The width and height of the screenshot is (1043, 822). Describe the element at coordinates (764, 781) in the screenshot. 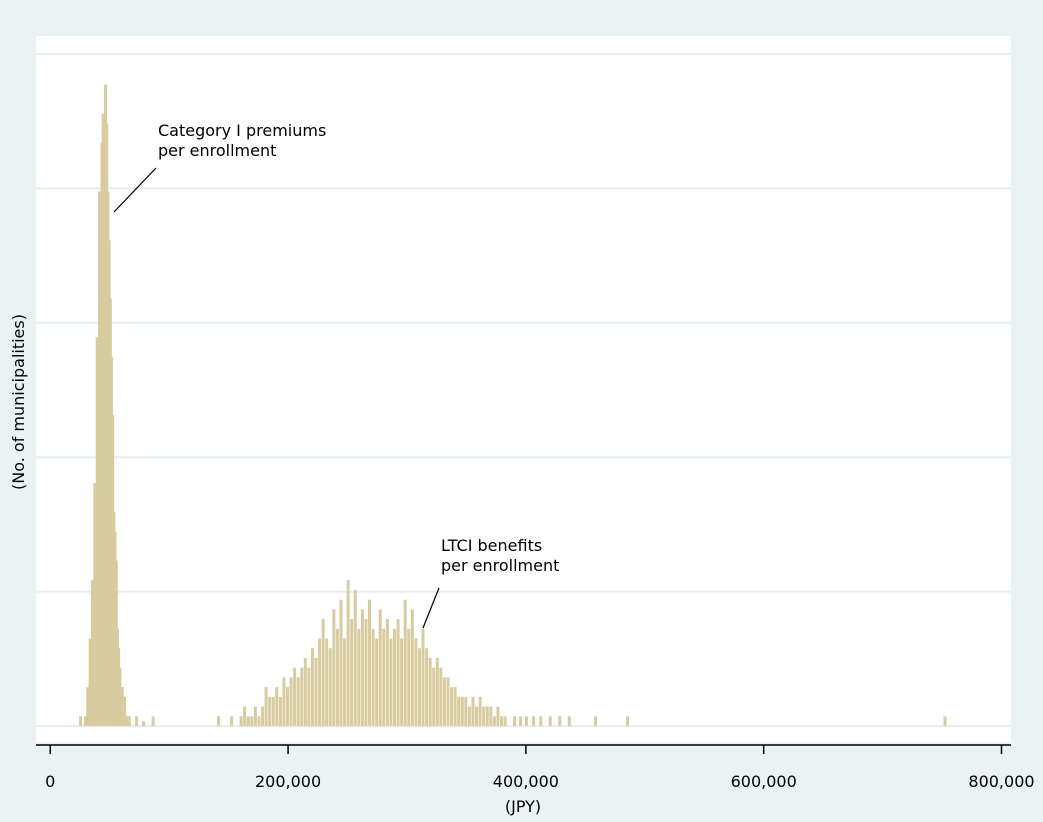

I see `x-tick-label: 600,000` at that location.